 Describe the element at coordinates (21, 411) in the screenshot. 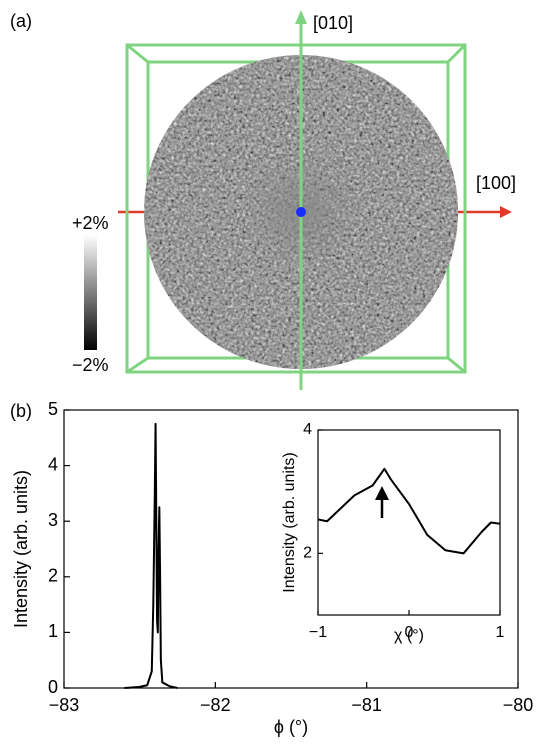

I see `panel-label: (b)` at that location.